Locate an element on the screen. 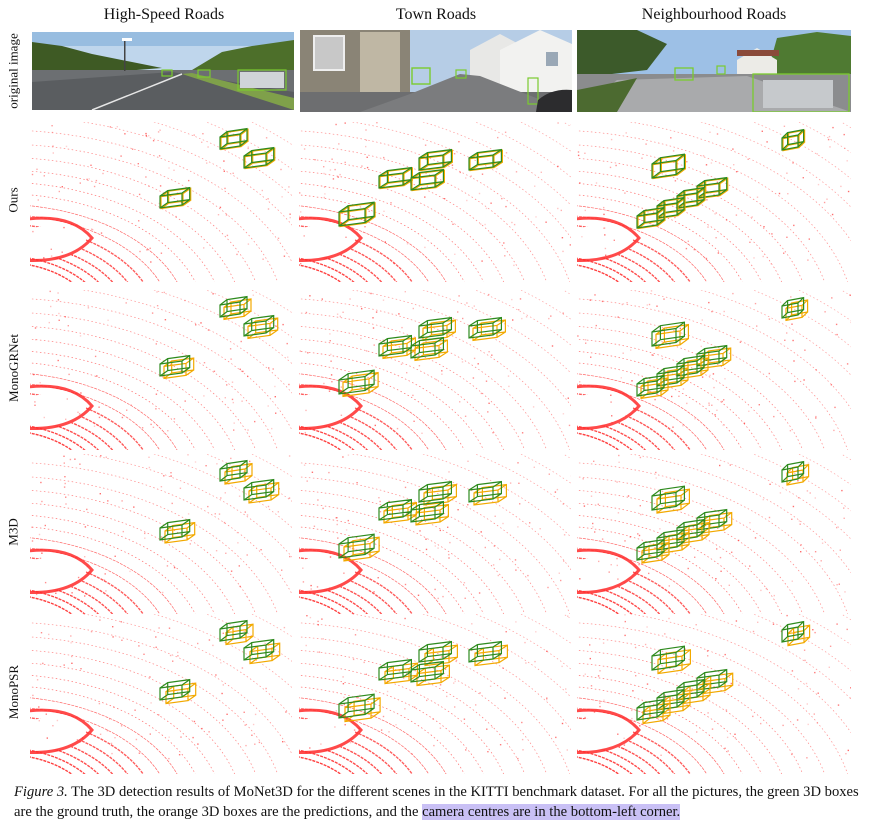 Image resolution: width=876 pixels, height=829 pixels. panel-monopsr-town is located at coordinates (435, 694).